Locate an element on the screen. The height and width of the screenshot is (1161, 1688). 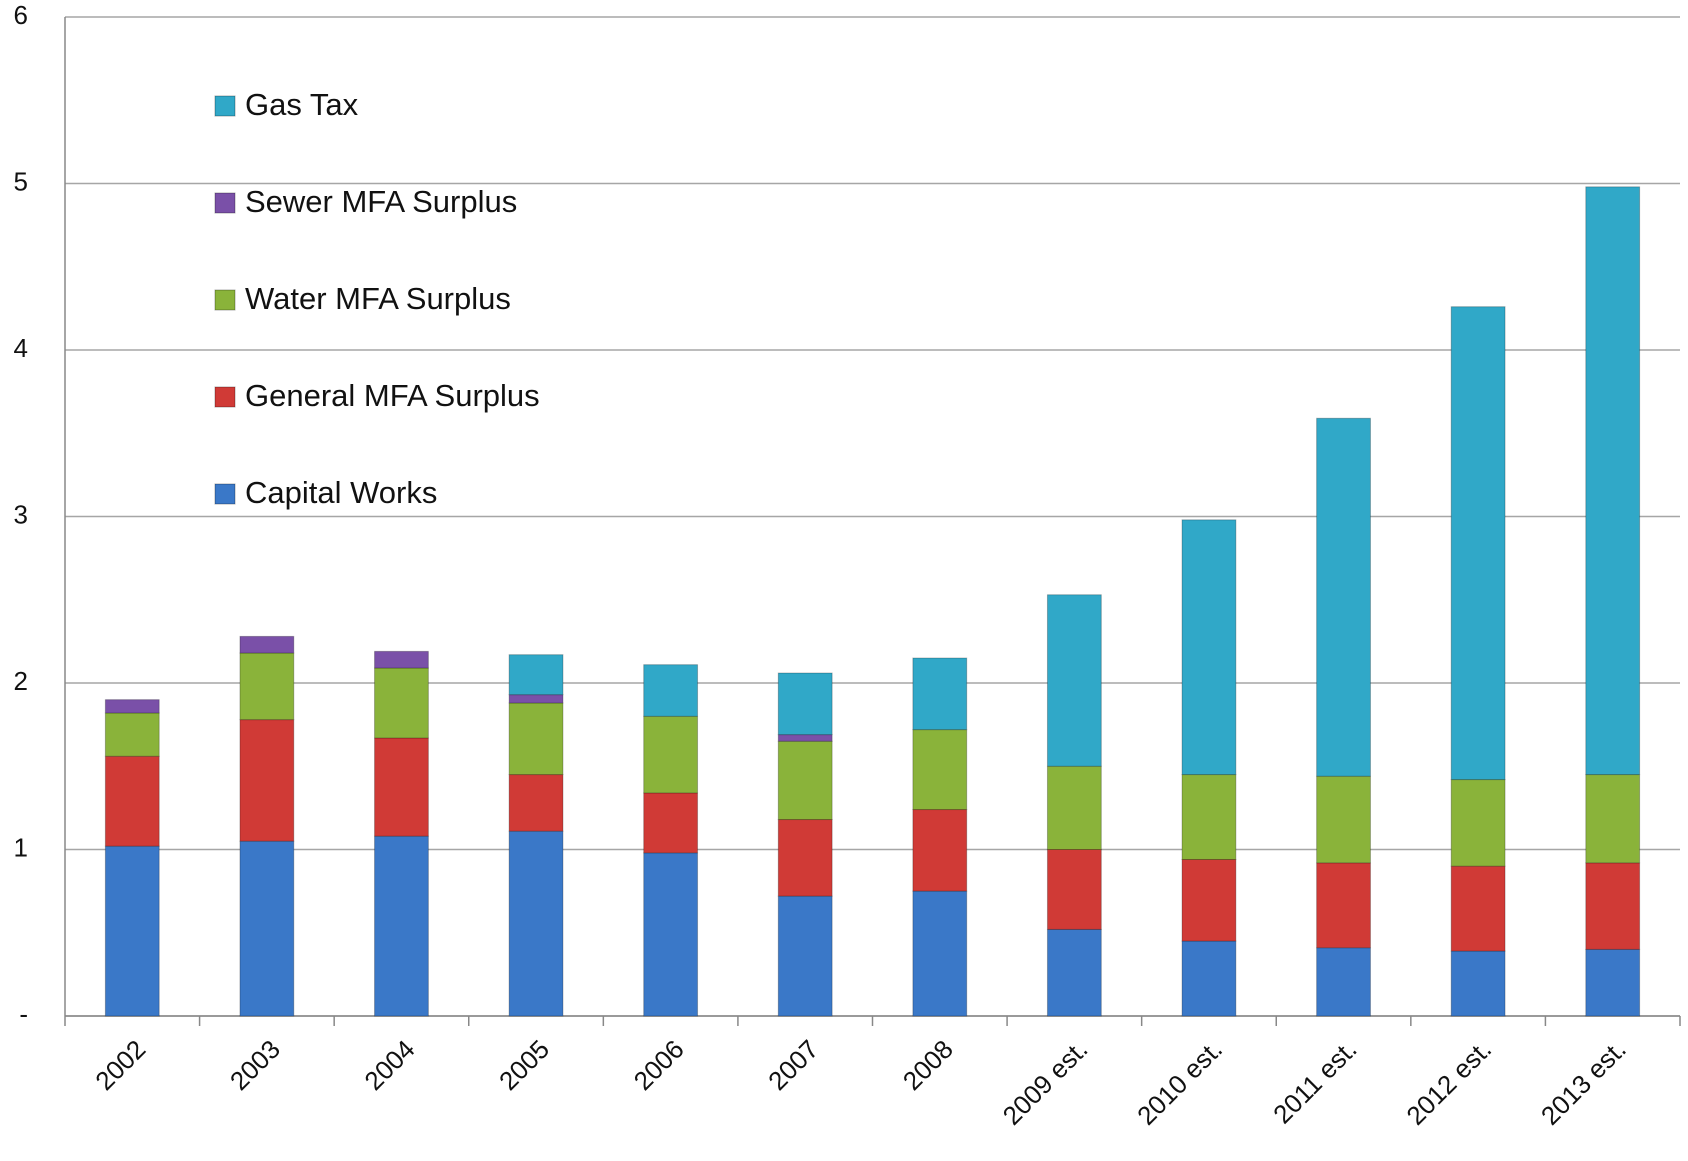
legend-label: Gas Tax is located at coordinates (302, 104).